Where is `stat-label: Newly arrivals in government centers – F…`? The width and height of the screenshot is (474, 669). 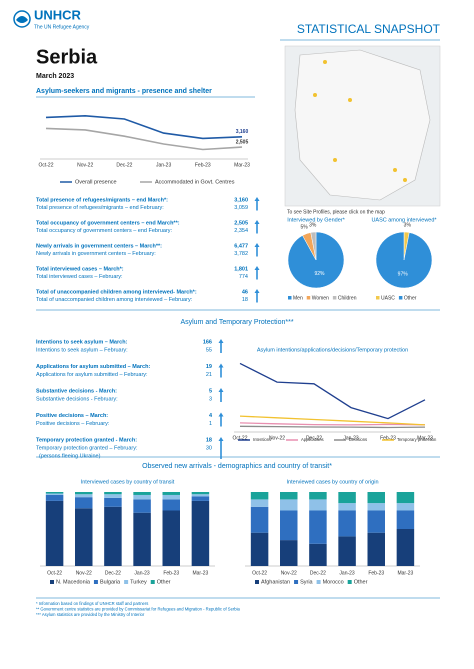 stat-label: Newly arrivals in government centers – F… is located at coordinates (96, 254).